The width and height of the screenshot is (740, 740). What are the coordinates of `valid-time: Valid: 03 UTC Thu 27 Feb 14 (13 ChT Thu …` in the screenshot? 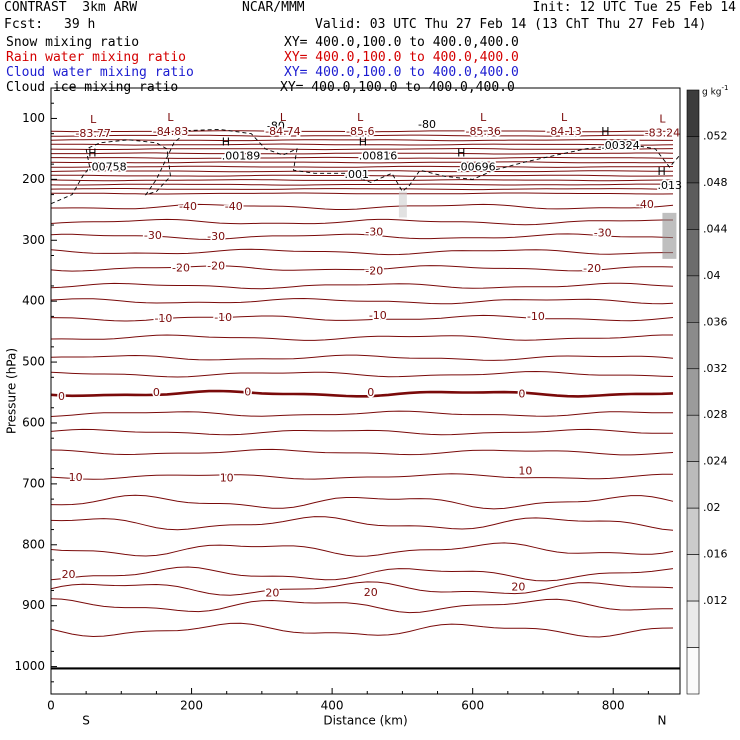 It's located at (511, 24).